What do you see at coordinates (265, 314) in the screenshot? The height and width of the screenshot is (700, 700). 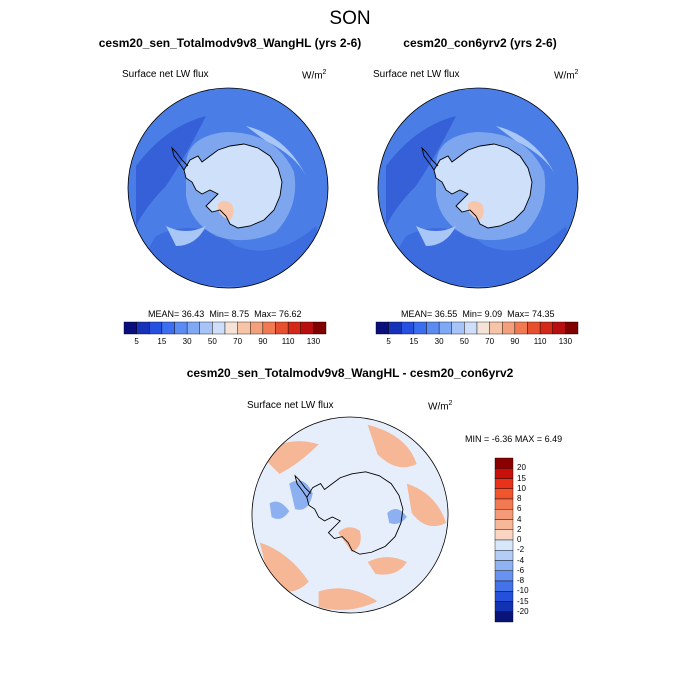 I see `panel-1-max-label: Max=` at bounding box center [265, 314].